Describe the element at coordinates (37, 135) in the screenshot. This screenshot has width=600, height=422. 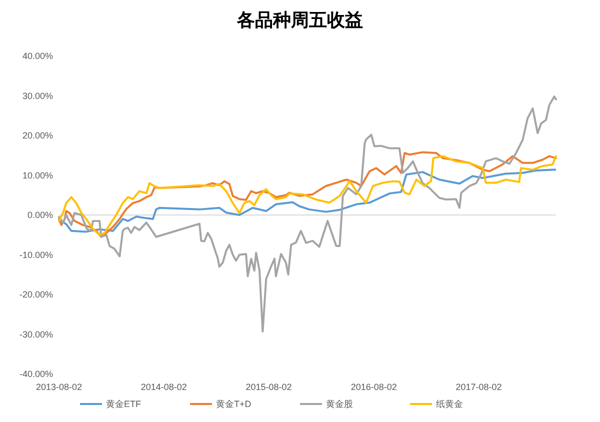
I see `y-tick-label: 20.00%` at that location.